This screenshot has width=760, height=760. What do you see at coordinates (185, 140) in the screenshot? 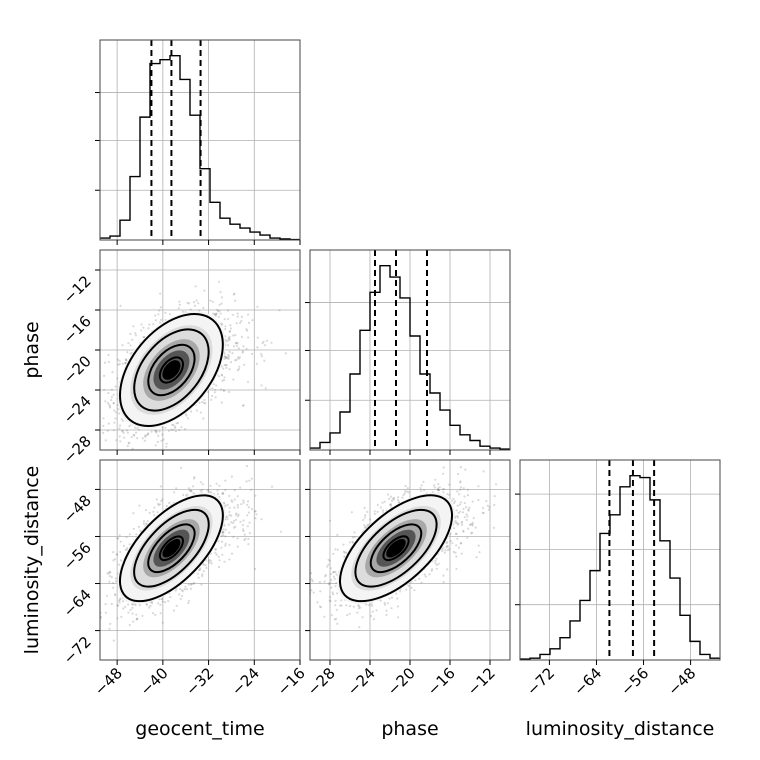
I see `grid` at bounding box center [185, 140].